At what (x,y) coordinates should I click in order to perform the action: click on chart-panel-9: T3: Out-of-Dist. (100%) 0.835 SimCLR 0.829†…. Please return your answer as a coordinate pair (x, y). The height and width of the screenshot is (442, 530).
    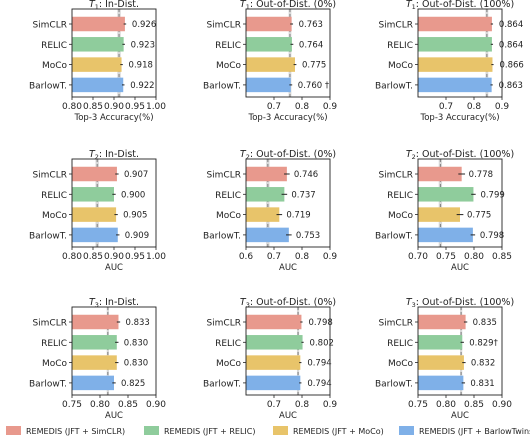
    Looking at the image, I should click on (444, 359).